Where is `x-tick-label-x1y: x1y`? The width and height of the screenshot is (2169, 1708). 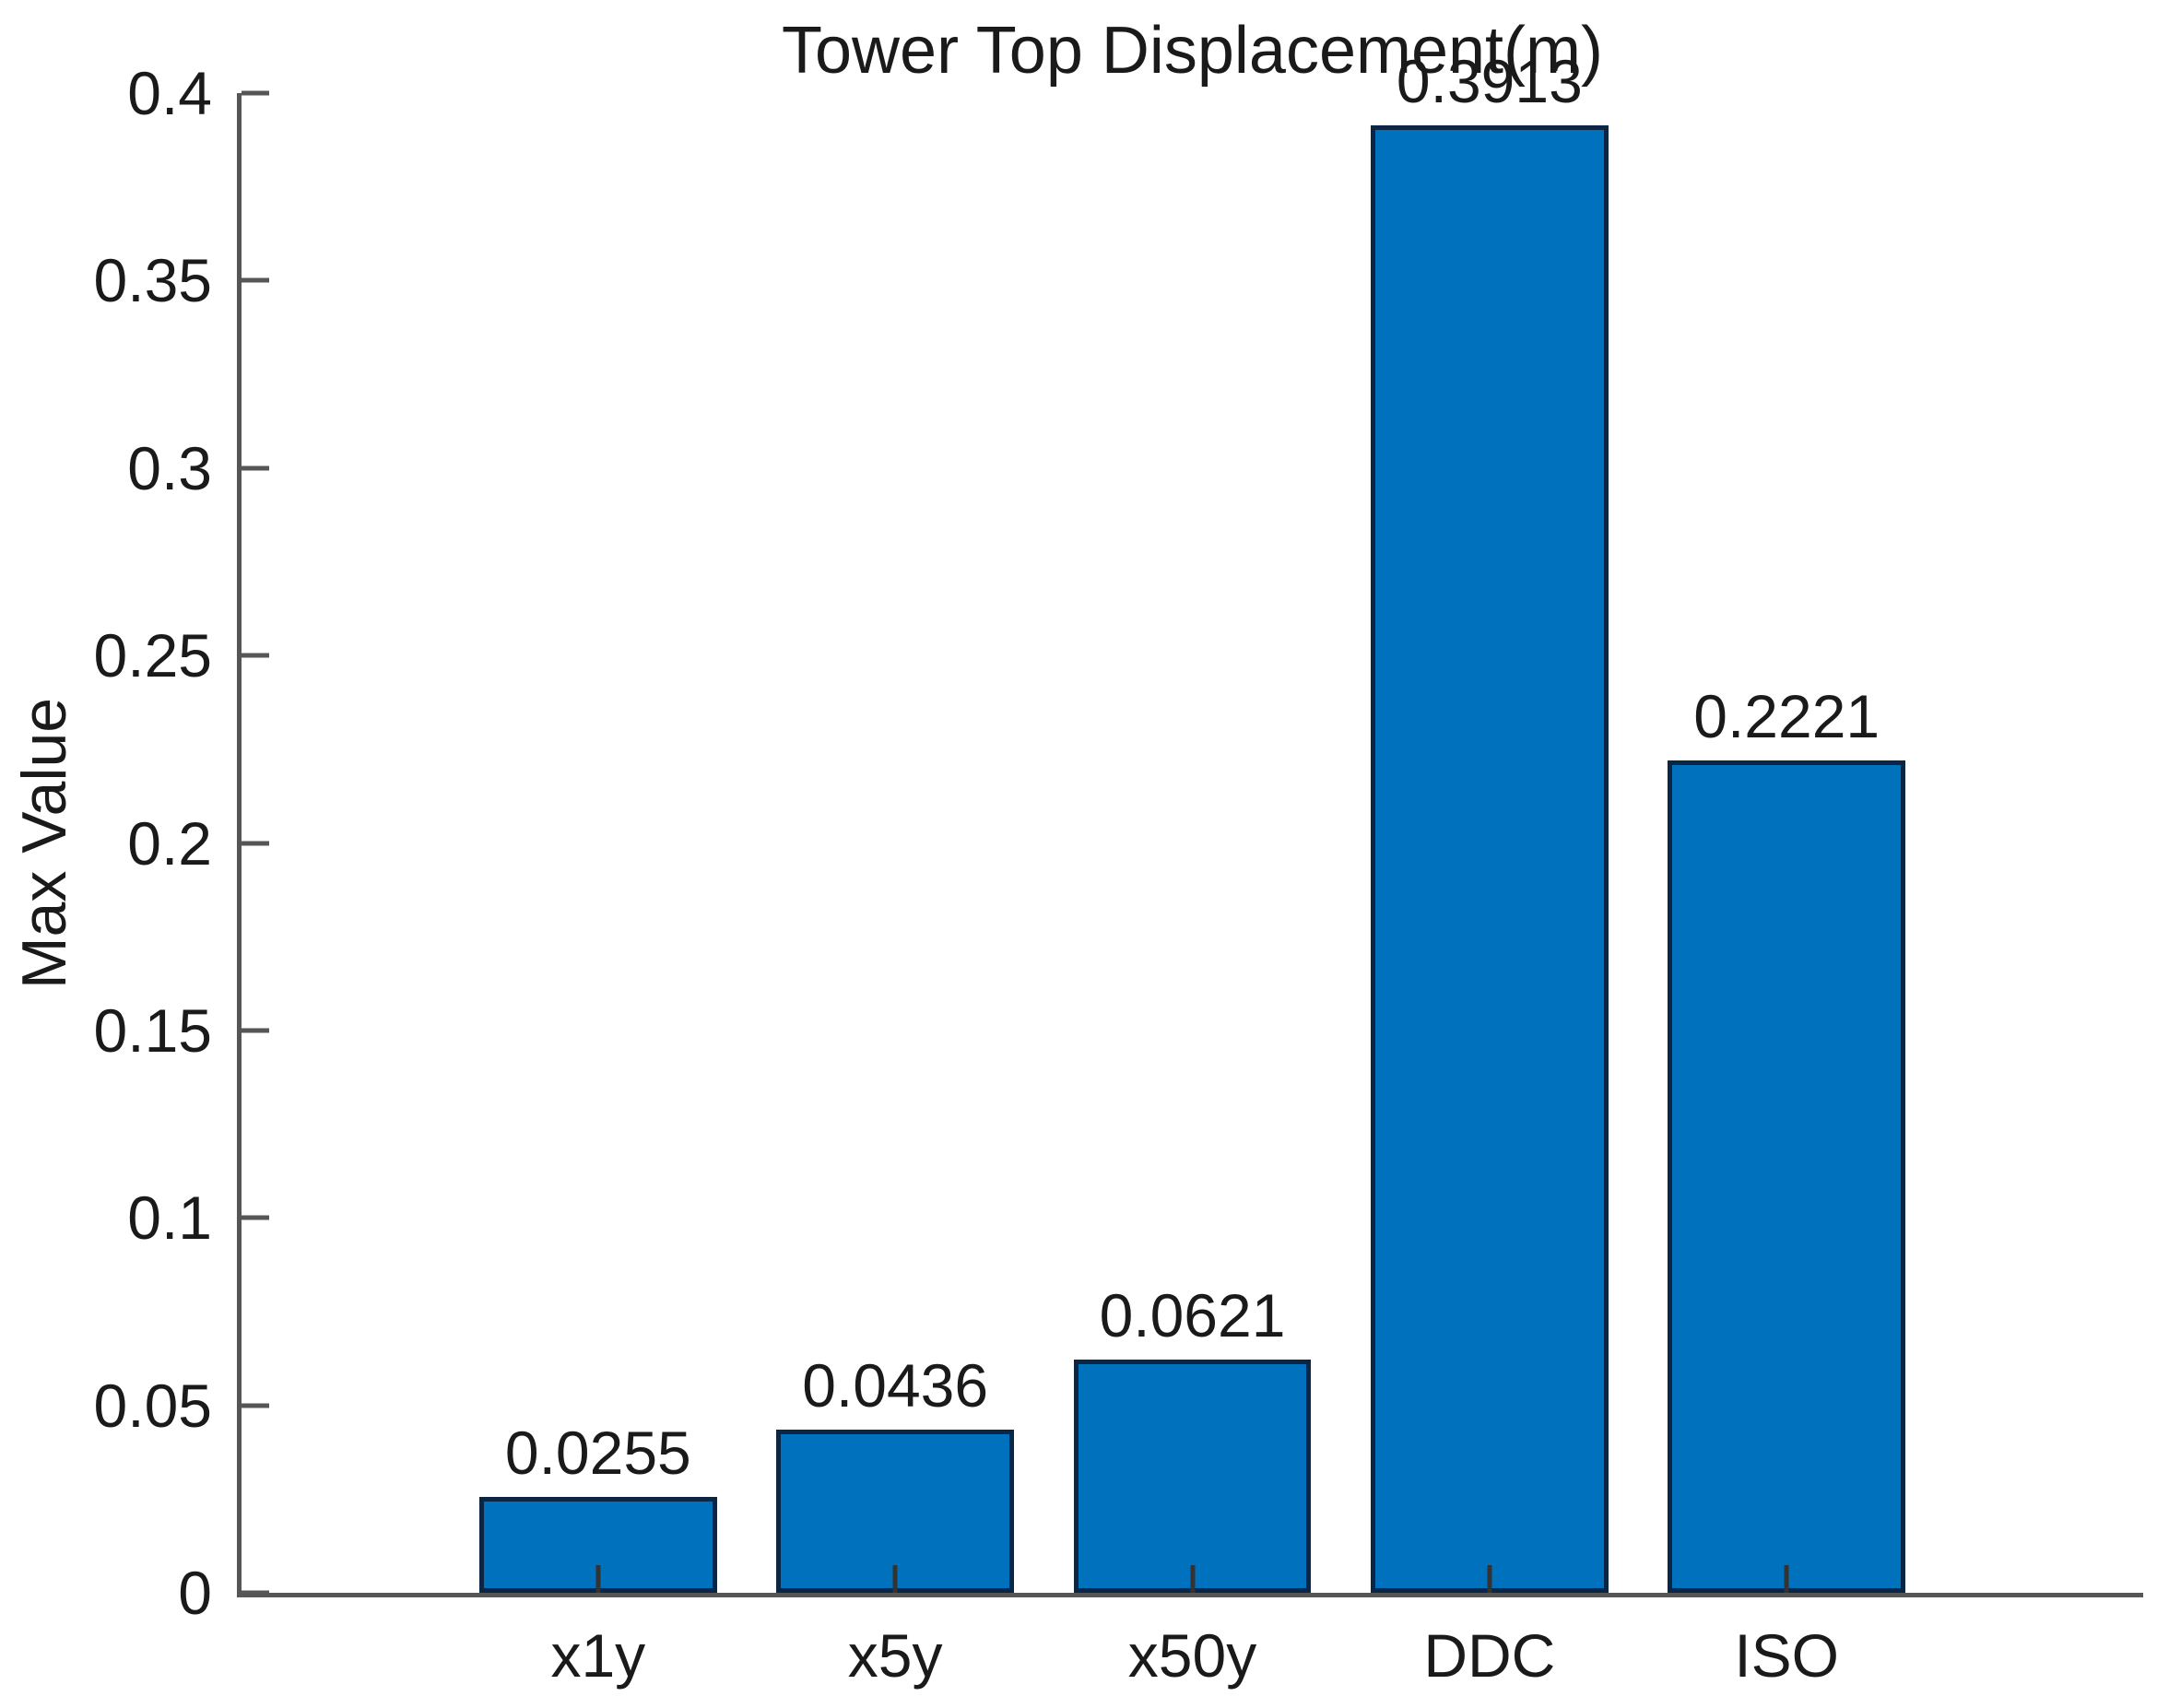 x-tick-label-x1y: x1y is located at coordinates (598, 1655).